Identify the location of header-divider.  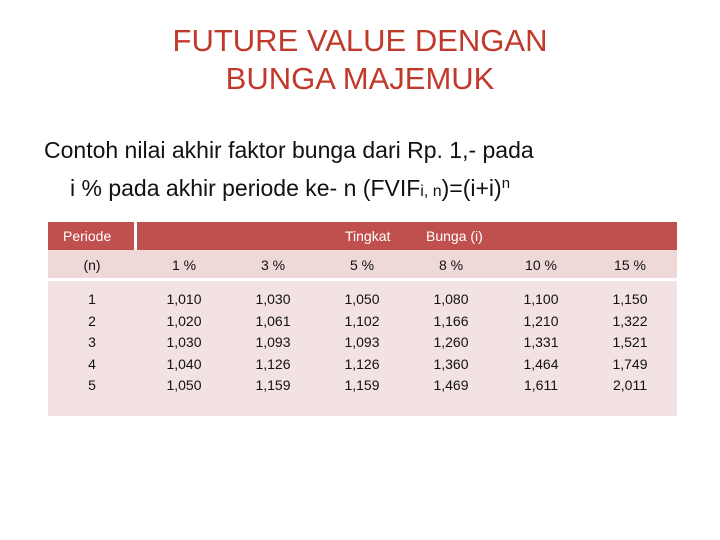
(135, 236).